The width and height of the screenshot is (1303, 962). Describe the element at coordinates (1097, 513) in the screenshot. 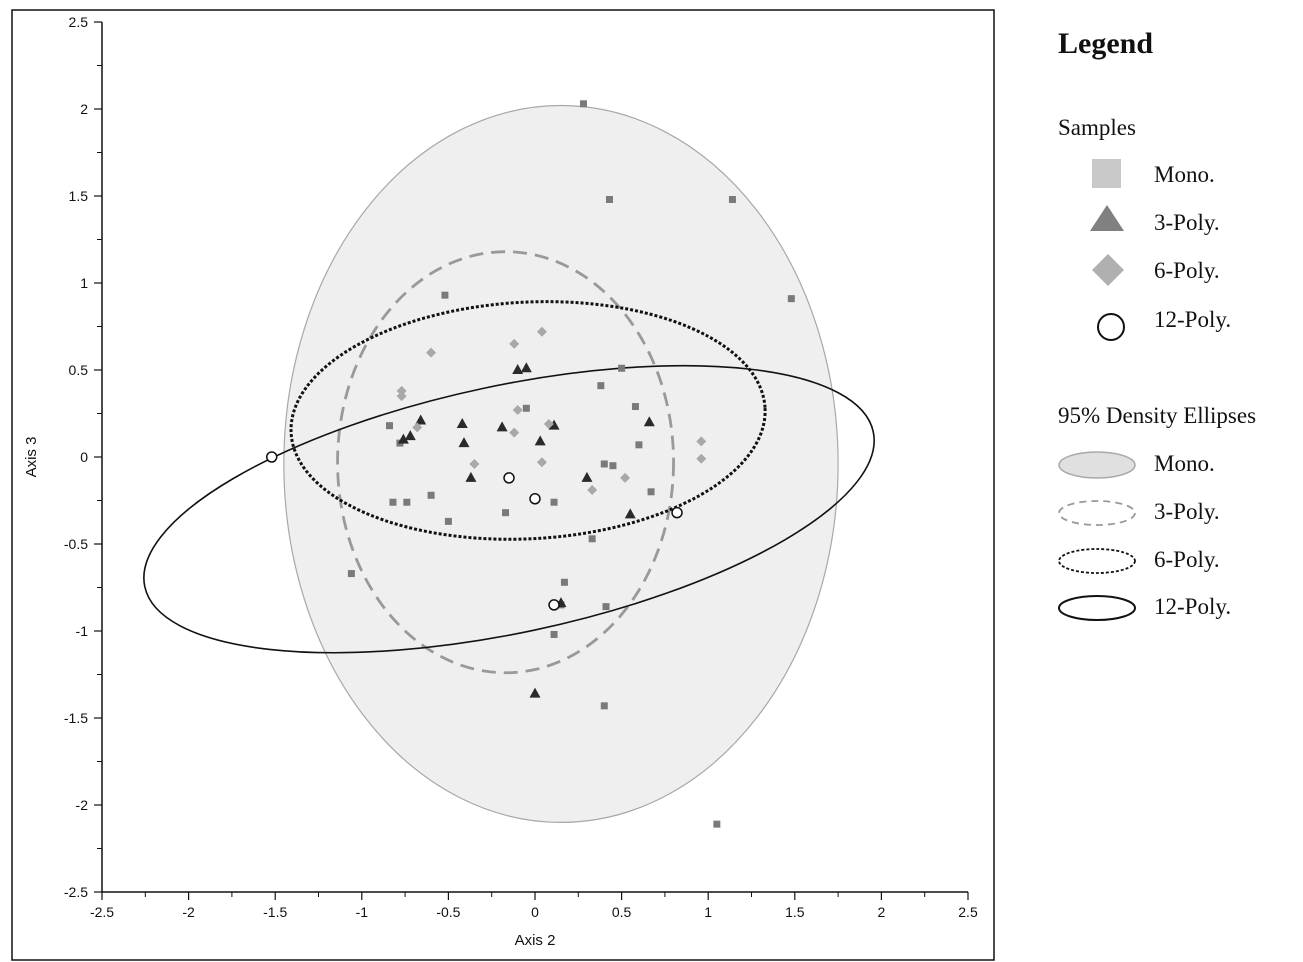

I see `dashed-ellipse-icon` at that location.